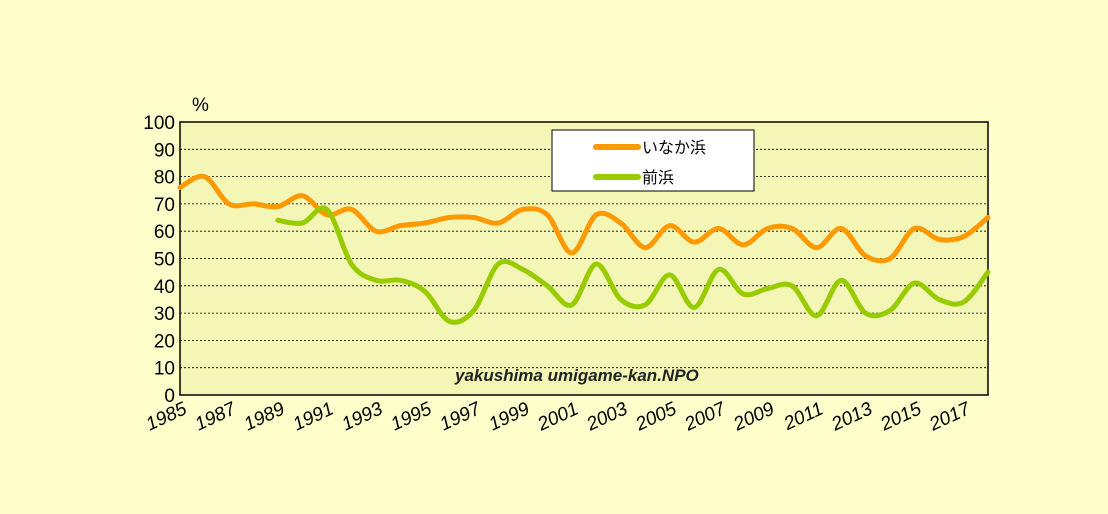 The height and width of the screenshot is (514, 1108). I want to click on y-axis-unit-label: %, so click(200, 105).